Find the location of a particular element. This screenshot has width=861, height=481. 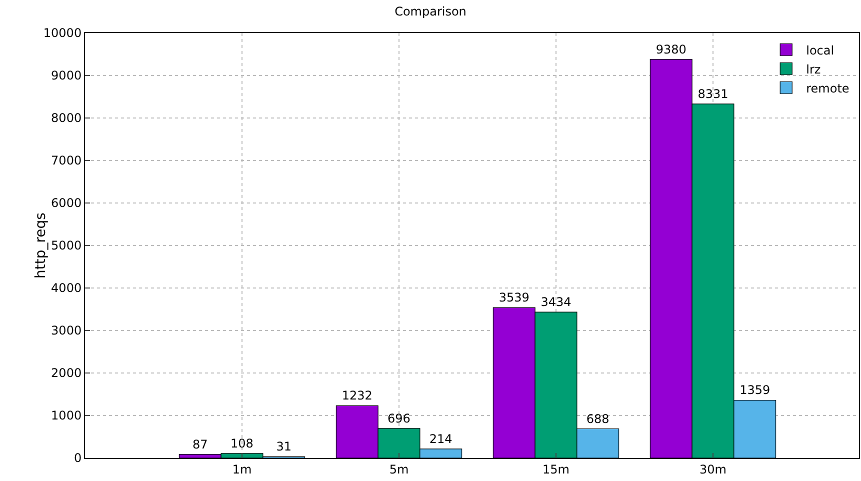

y-tick-label: 10000 is located at coordinates (62, 33).